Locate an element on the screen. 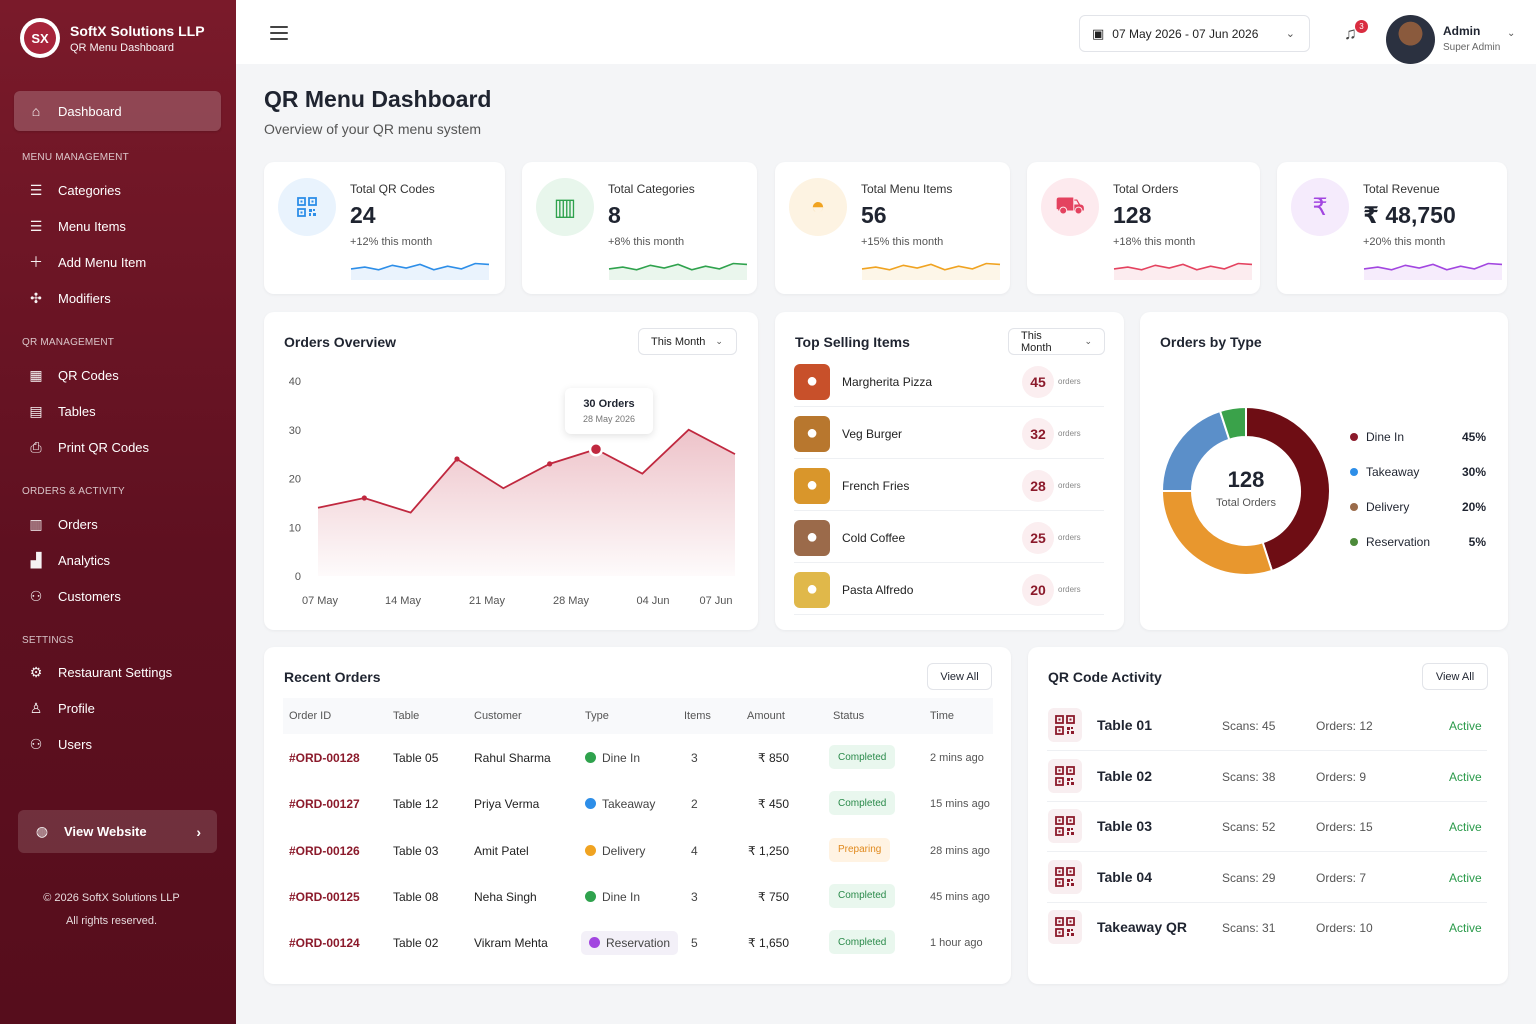 The height and width of the screenshot is (1024, 1536). date-range-picker: ▣ 07 May 2026 - 07 Jun 2026 ⌄ is located at coordinates (1194, 33).